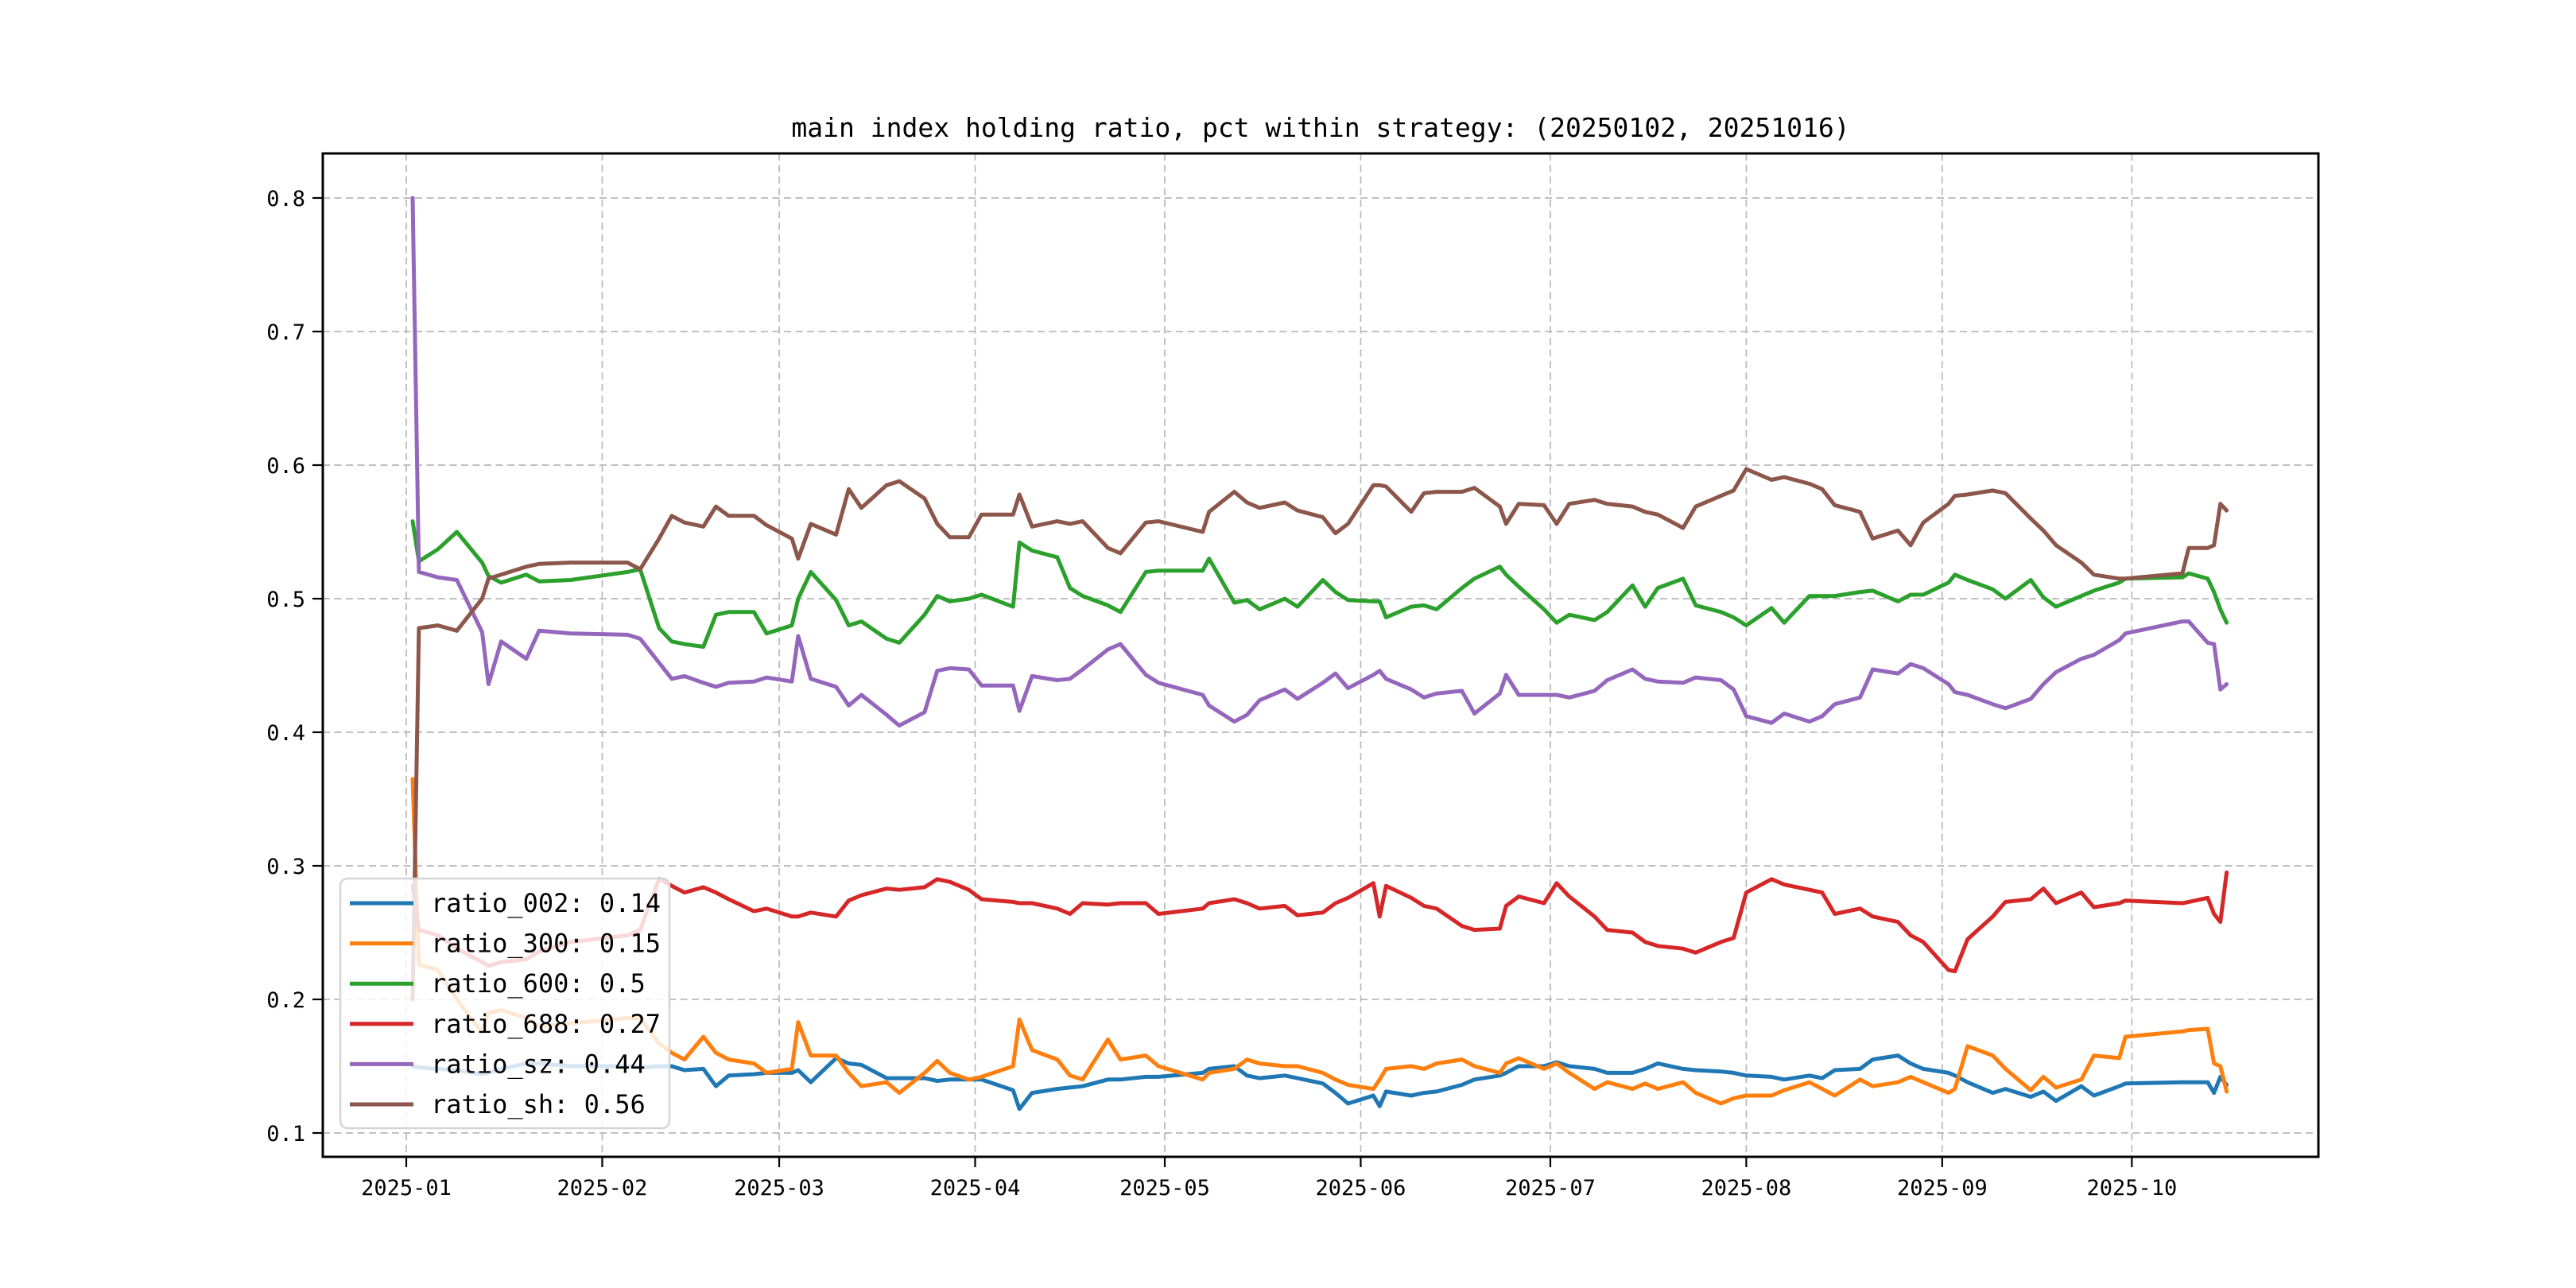 The image size is (2576, 1288). I want to click on legend-label-ratio_600: ratio_600: 0.5, so click(539, 984).